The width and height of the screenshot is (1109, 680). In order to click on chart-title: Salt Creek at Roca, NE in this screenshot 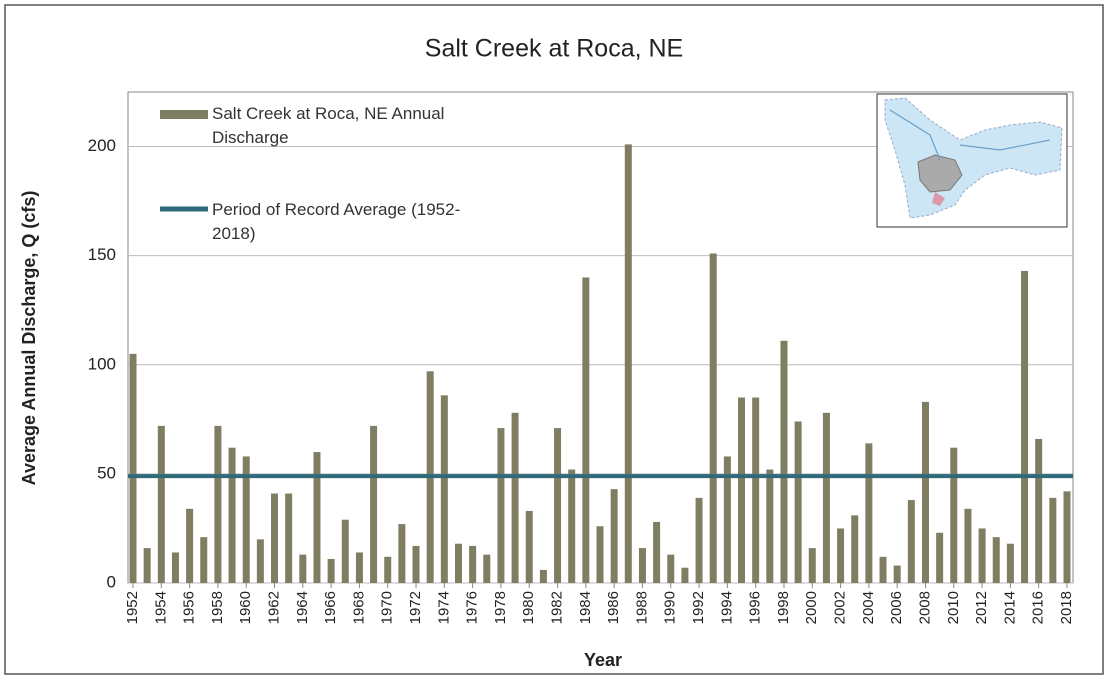, I will do `click(554, 49)`.